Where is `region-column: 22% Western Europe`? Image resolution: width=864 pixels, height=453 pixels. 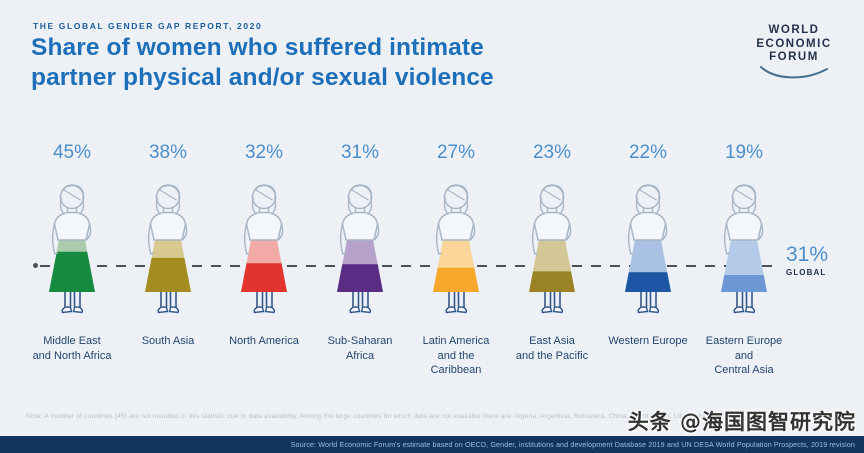 region-column: 22% Western Europe is located at coordinates (648, 259).